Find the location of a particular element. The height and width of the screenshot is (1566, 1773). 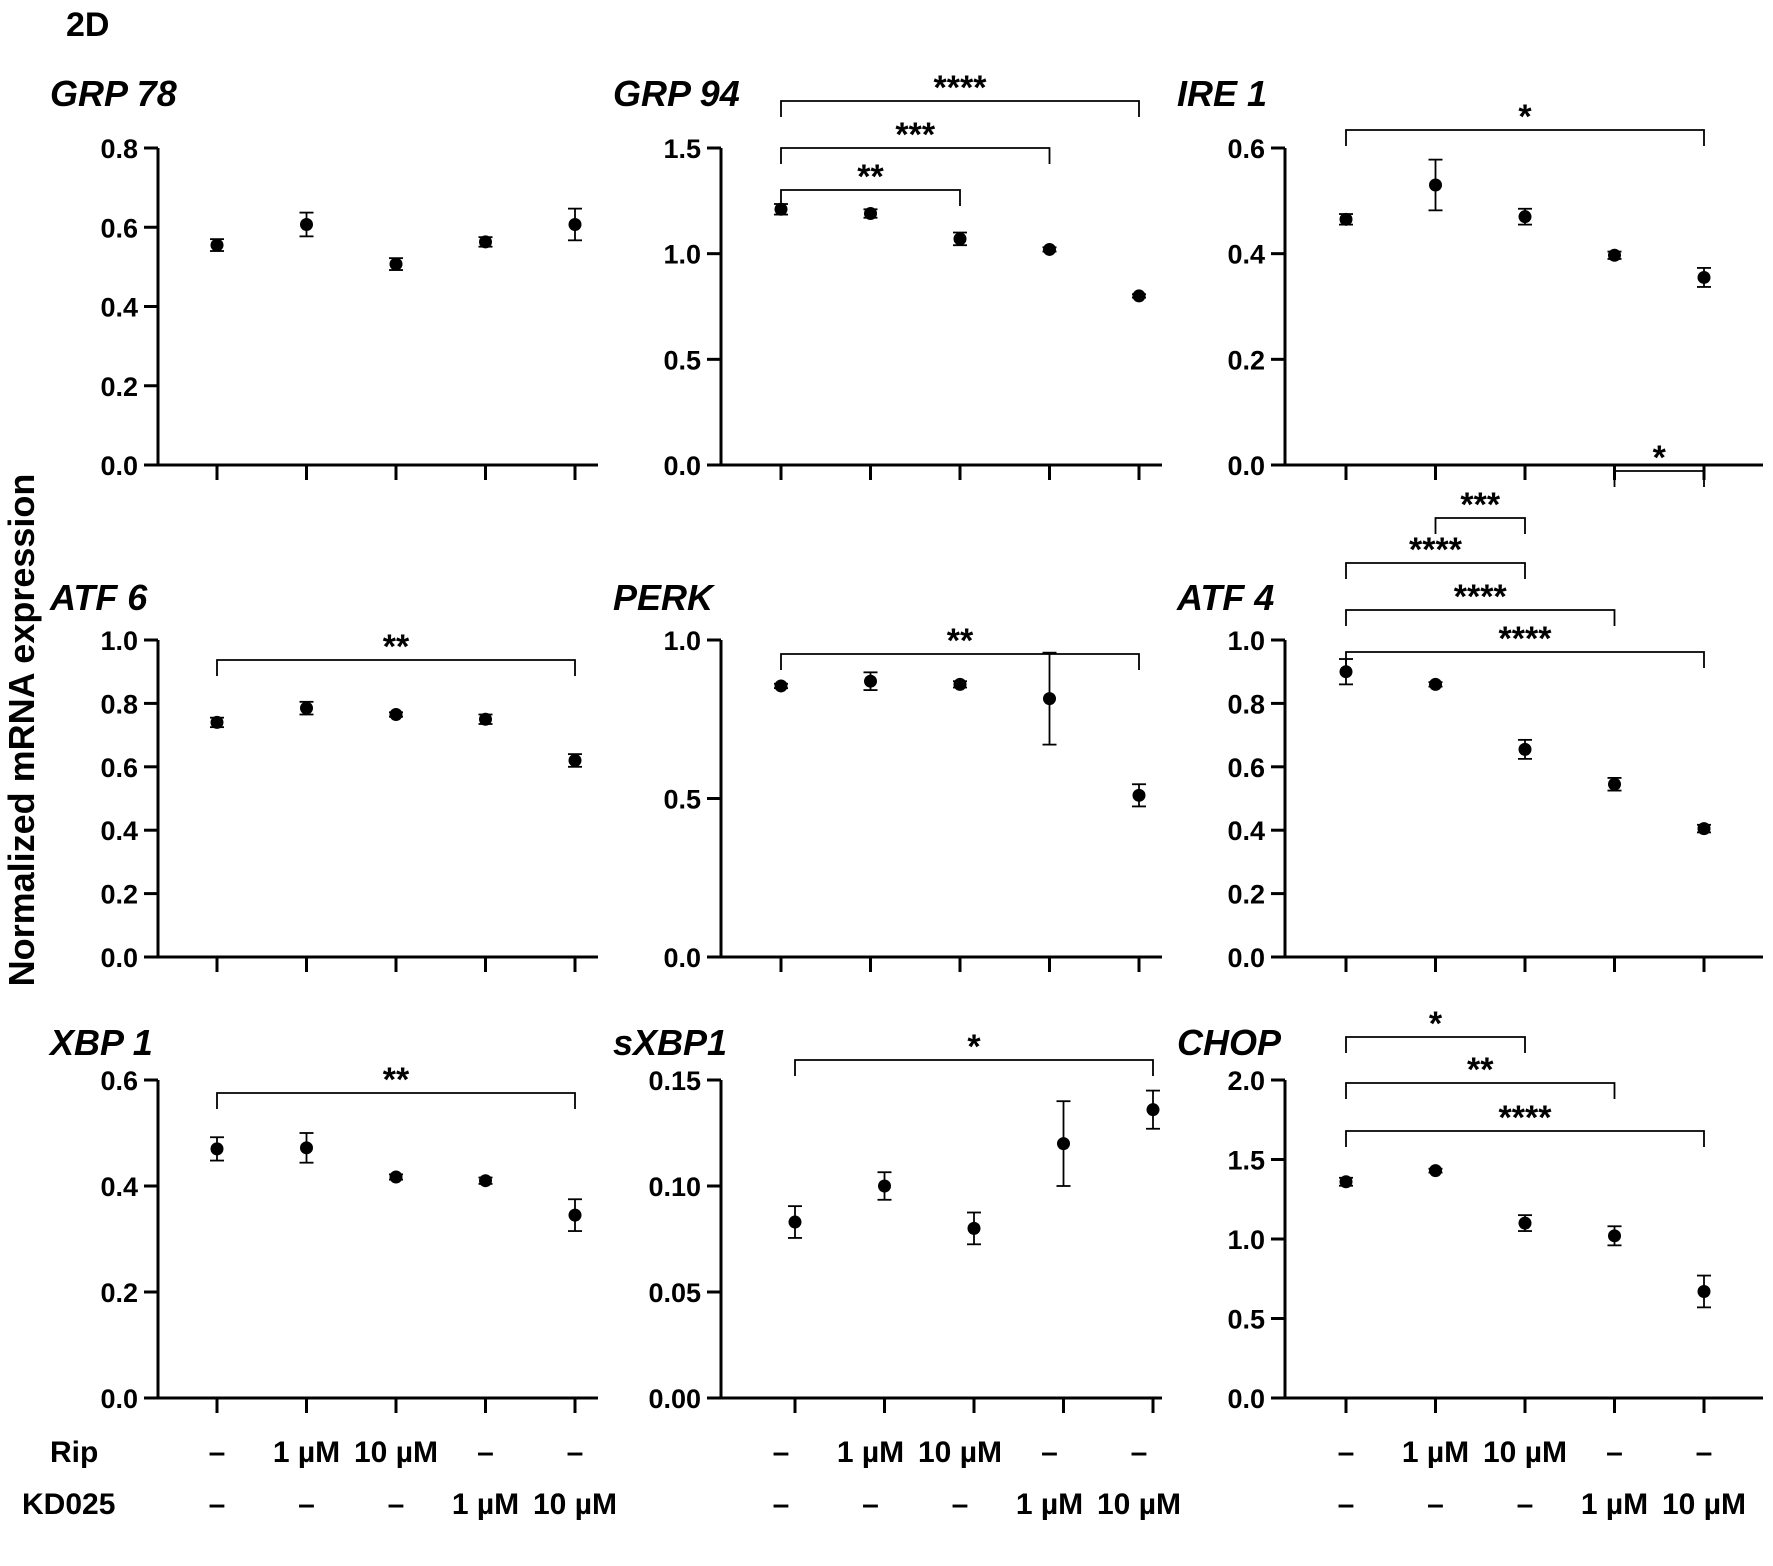

y-tick-label: 0.00 is located at coordinates (674, 1399).